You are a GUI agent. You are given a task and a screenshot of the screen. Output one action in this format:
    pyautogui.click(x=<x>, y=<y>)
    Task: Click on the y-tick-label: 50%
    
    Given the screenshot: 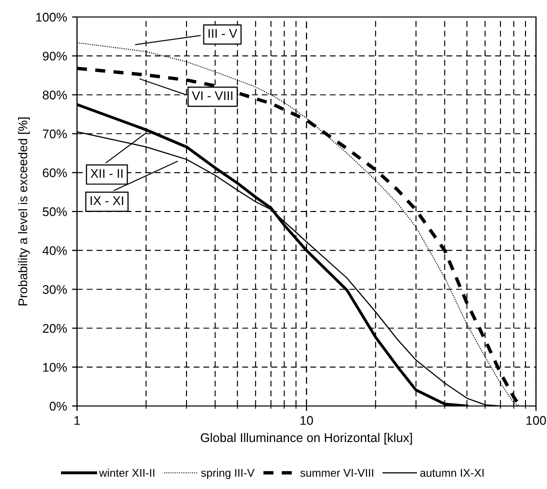 What is the action you would take?
    pyautogui.click(x=54, y=211)
    